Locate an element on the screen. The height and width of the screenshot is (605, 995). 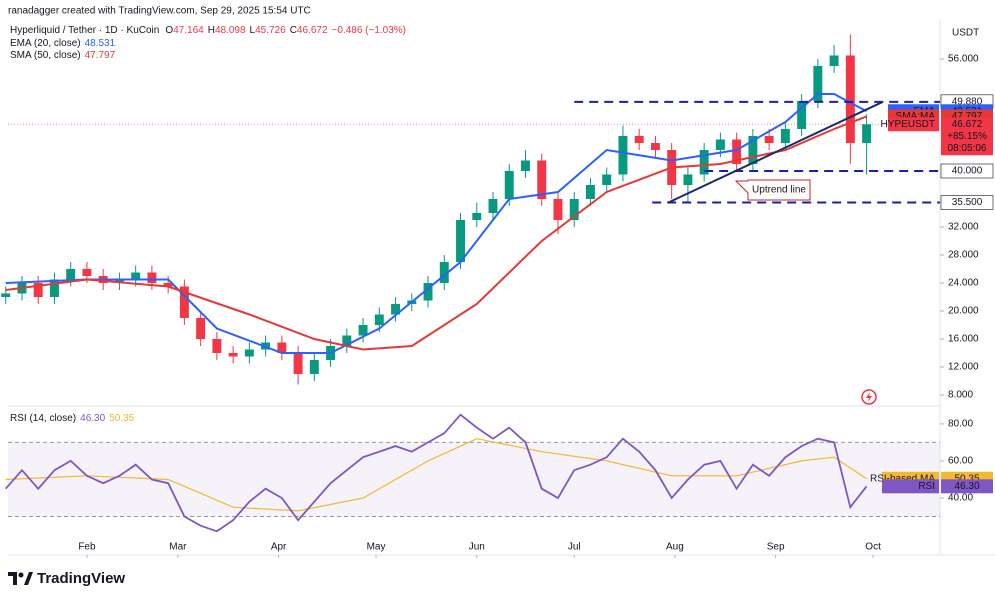
rsi-ma-tag: RSI-based MA is located at coordinates (902, 478).